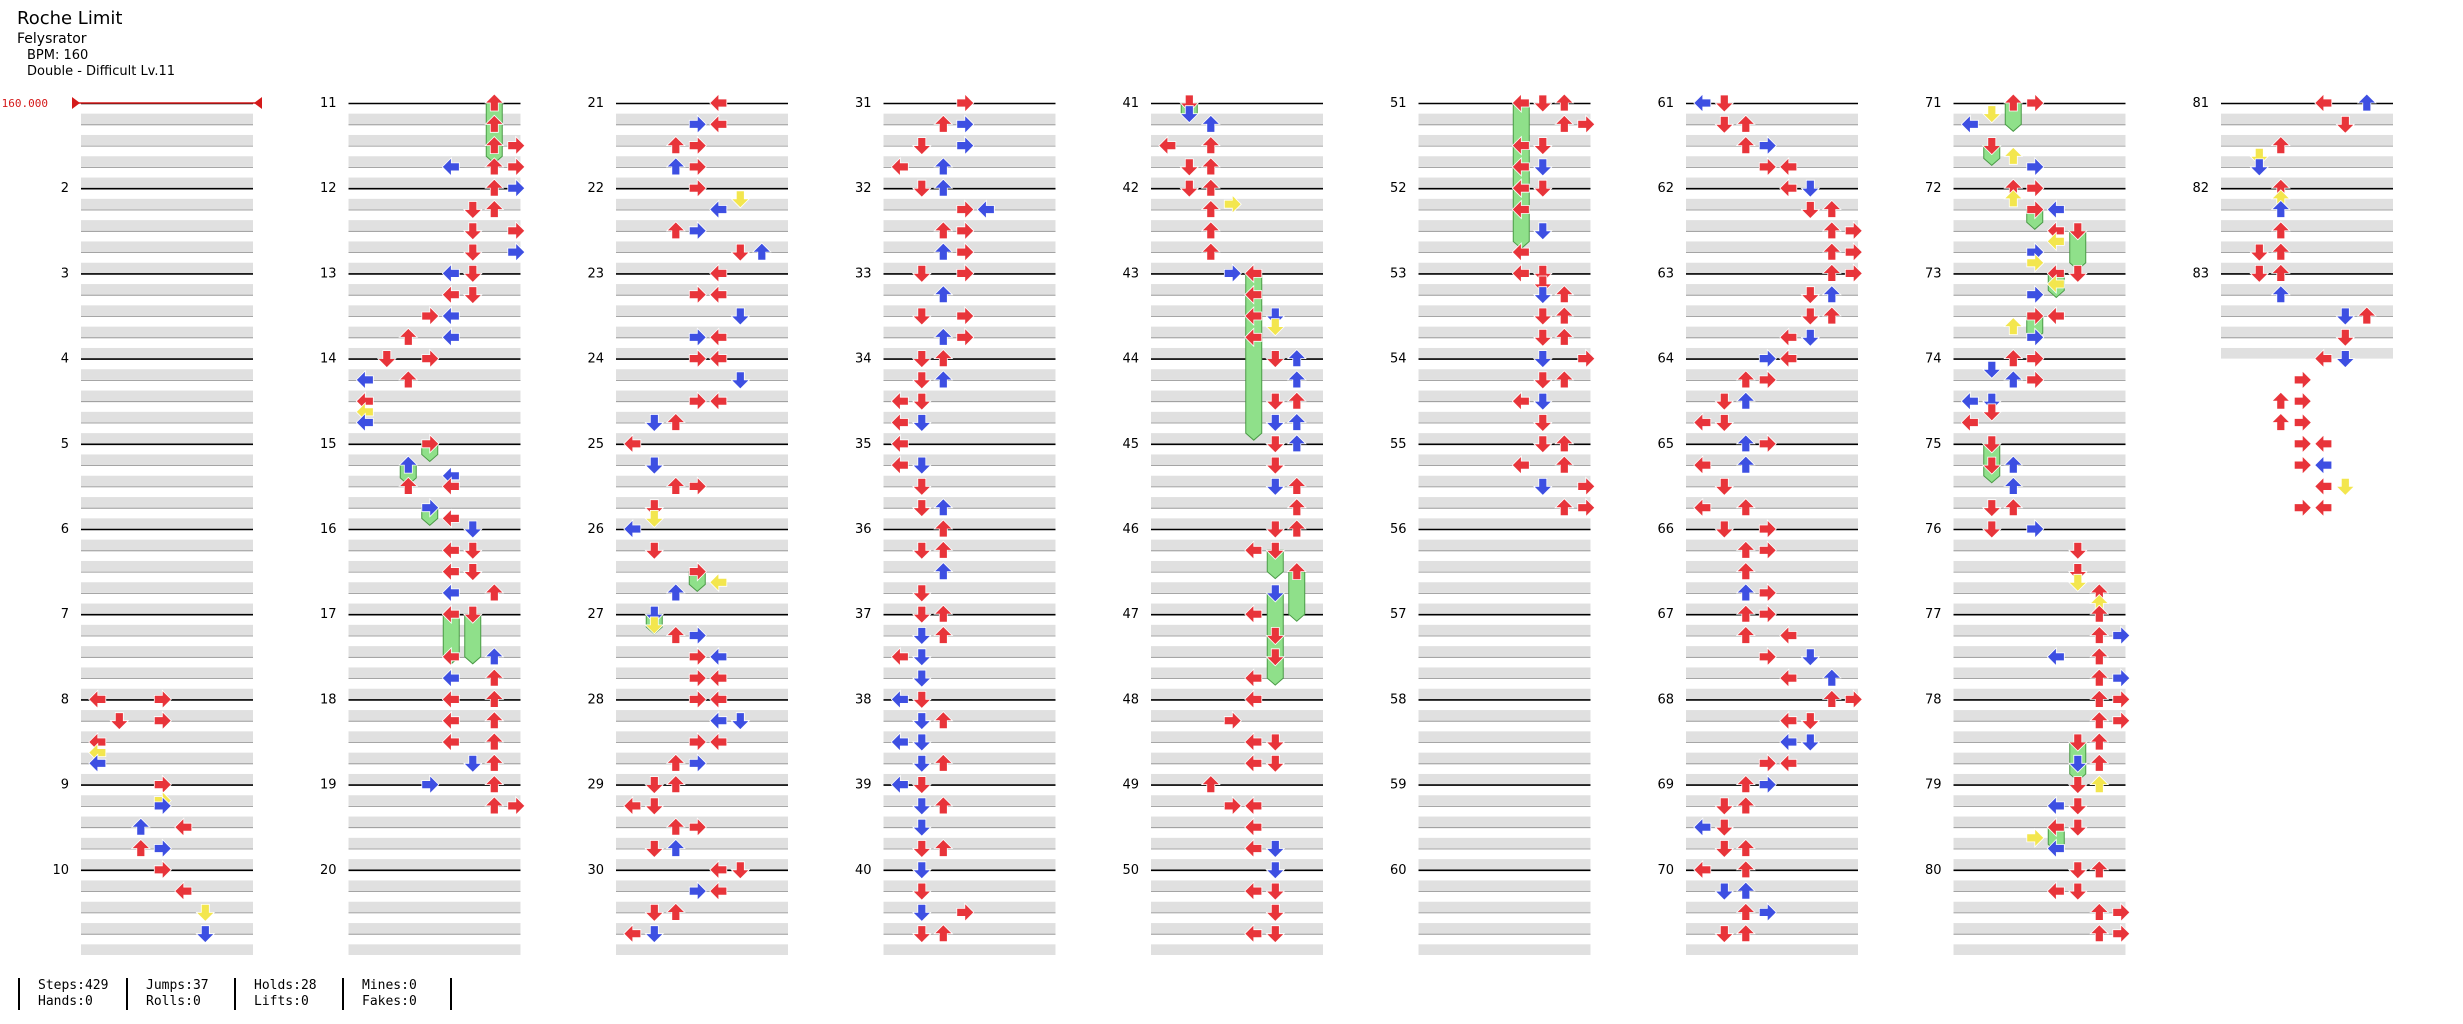 The image size is (2463, 1024). I want to click on measure-number: 5, so click(65, 444).